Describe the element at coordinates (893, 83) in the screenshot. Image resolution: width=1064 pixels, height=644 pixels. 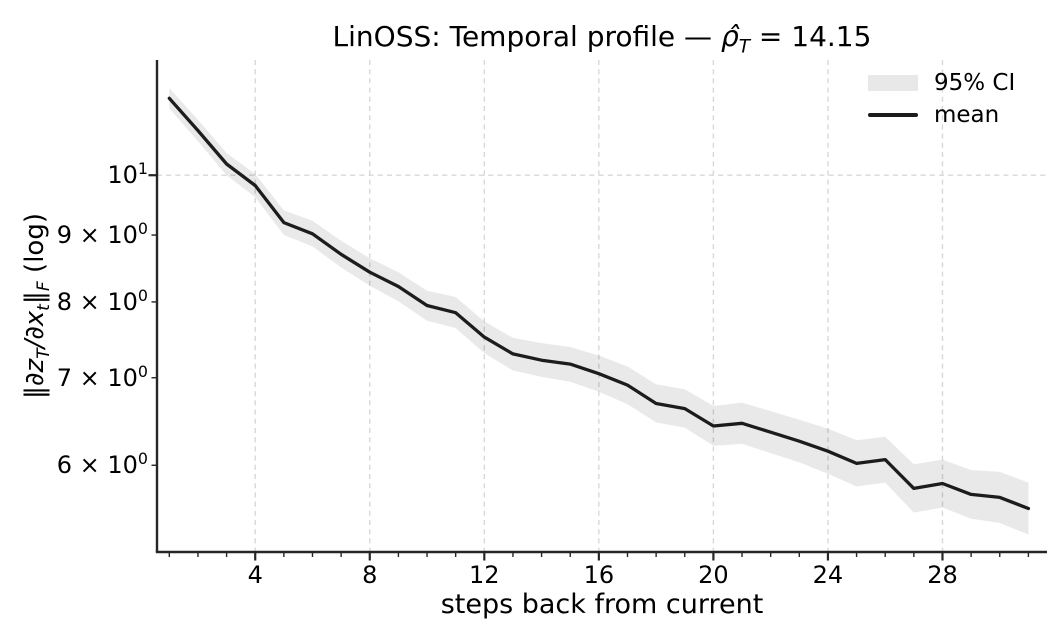
I see `ci-band-swatch` at that location.